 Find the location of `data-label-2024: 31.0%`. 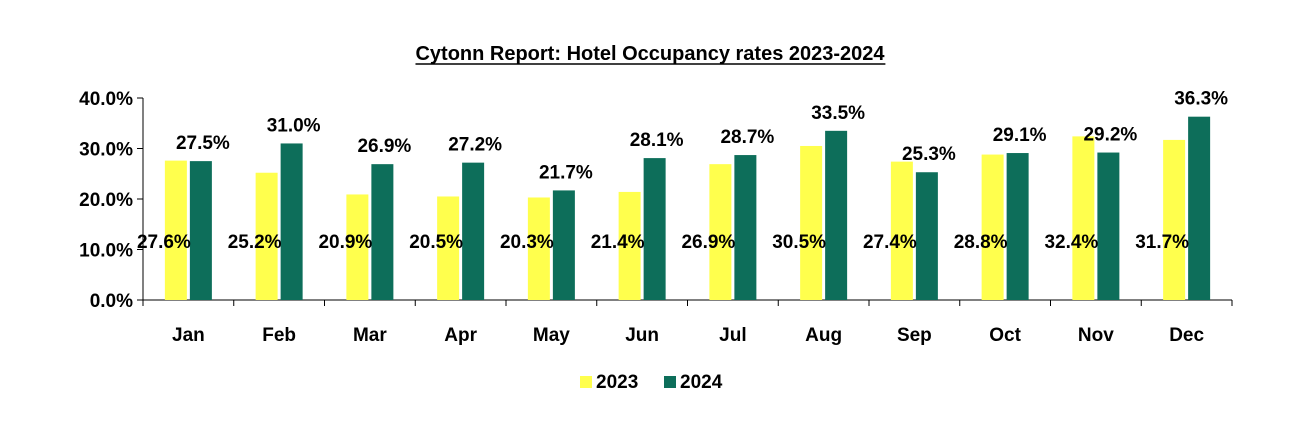

data-label-2024: 31.0% is located at coordinates (294, 125).